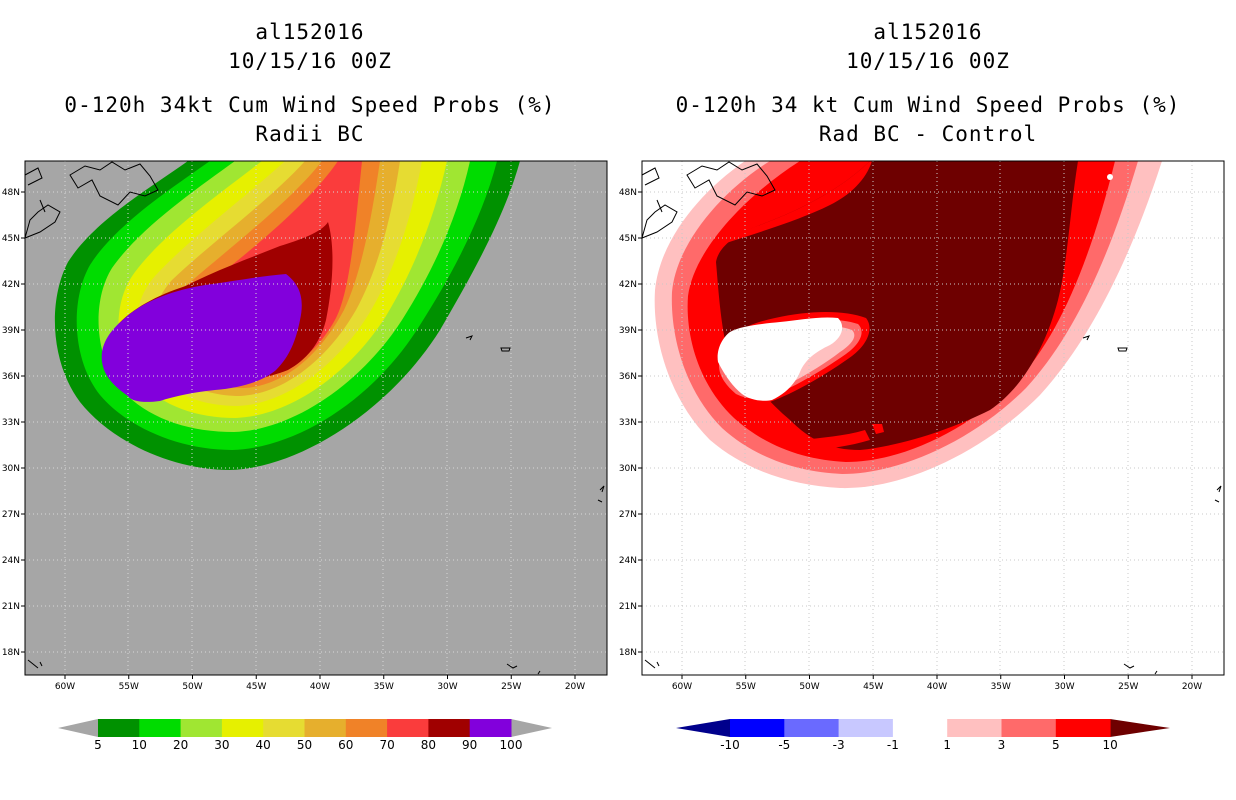  I want to click on lat-tick-label: 21N, so click(628, 607).